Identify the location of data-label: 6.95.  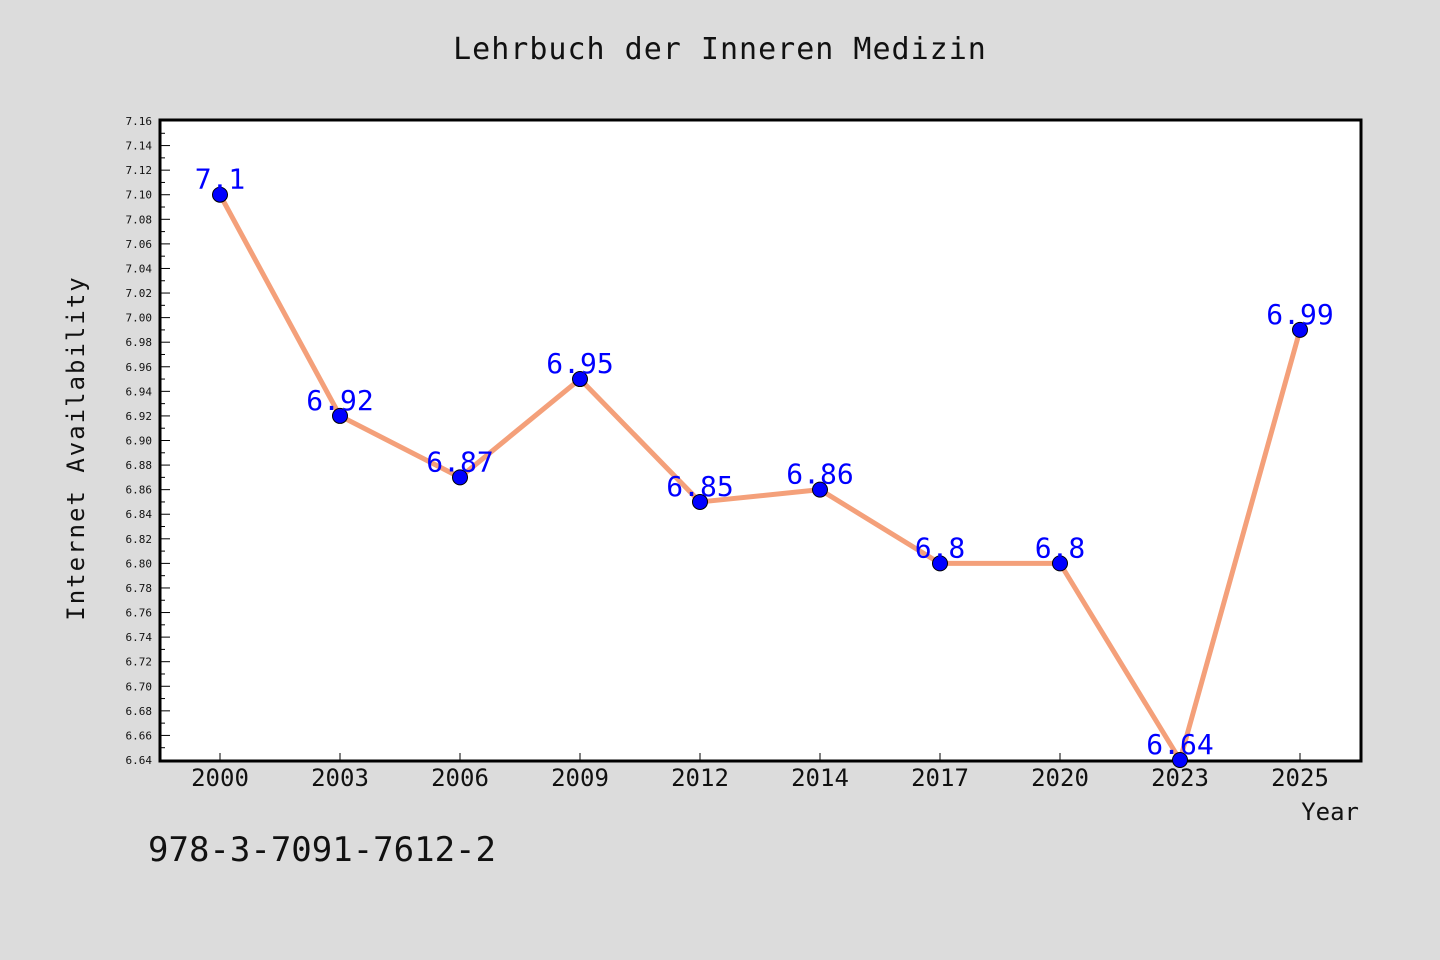
(579, 363).